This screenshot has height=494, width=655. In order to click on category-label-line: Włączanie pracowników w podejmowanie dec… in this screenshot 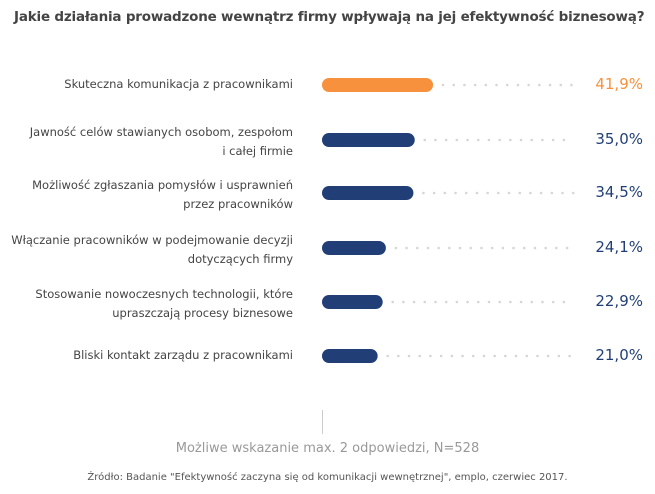, I will do `click(152, 240)`.